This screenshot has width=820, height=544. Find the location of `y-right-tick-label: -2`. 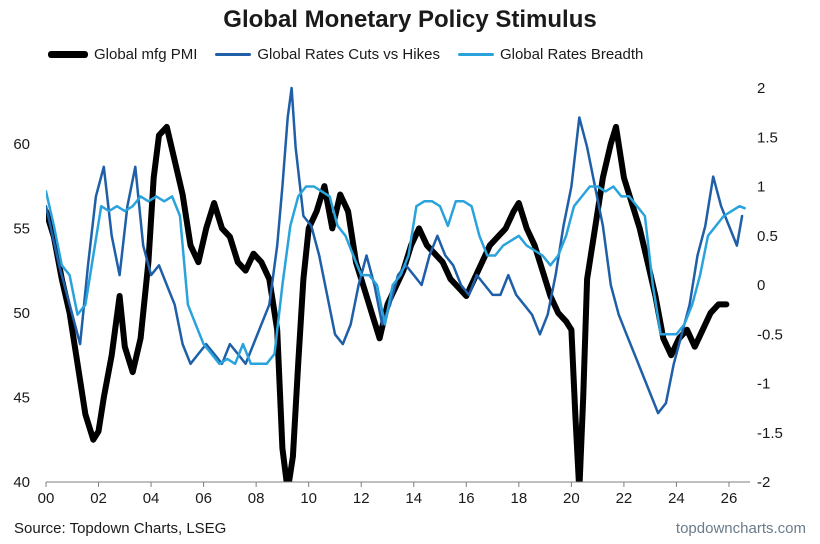

y-right-tick-label: -2 is located at coordinates (763, 482).